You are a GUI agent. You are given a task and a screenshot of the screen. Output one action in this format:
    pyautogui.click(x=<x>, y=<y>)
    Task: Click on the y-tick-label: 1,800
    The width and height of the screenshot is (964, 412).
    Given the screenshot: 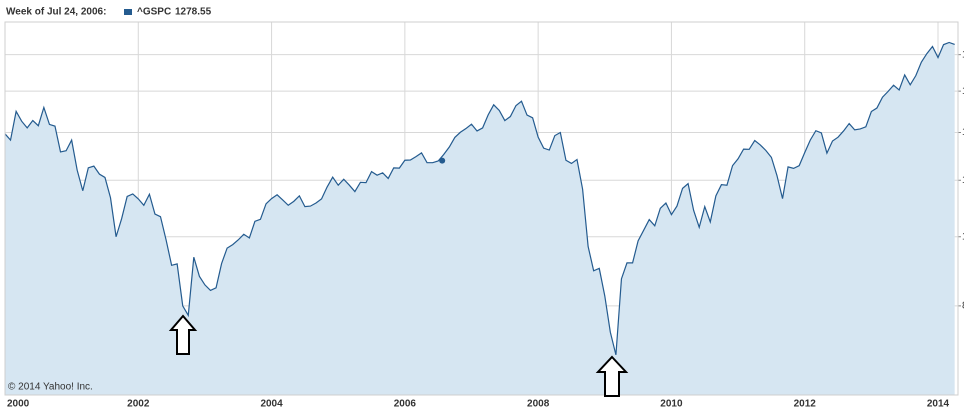 What is the action you would take?
    pyautogui.click(x=963, y=54)
    